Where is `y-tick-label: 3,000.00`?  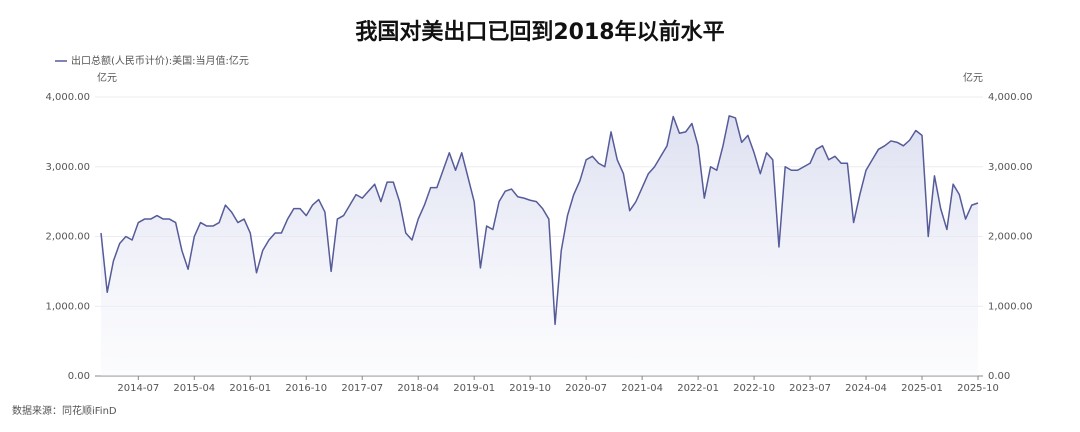 y-tick-label: 3,000.00 is located at coordinates (67, 167).